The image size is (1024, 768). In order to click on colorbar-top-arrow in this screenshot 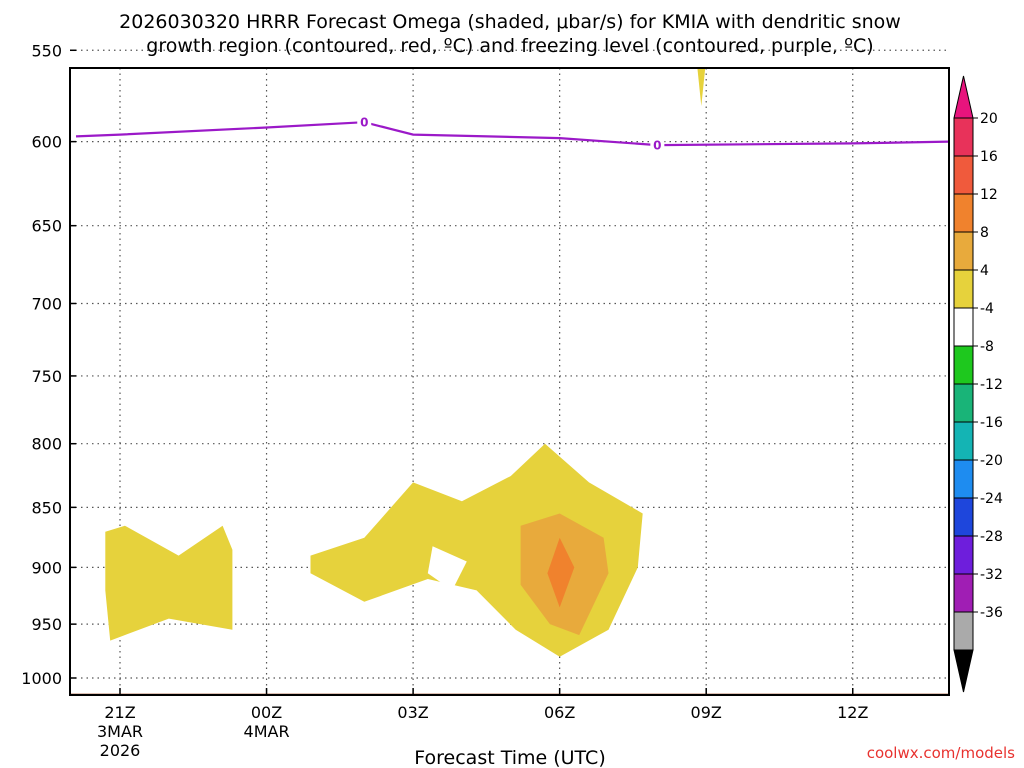, I will do `click(963, 97)`.